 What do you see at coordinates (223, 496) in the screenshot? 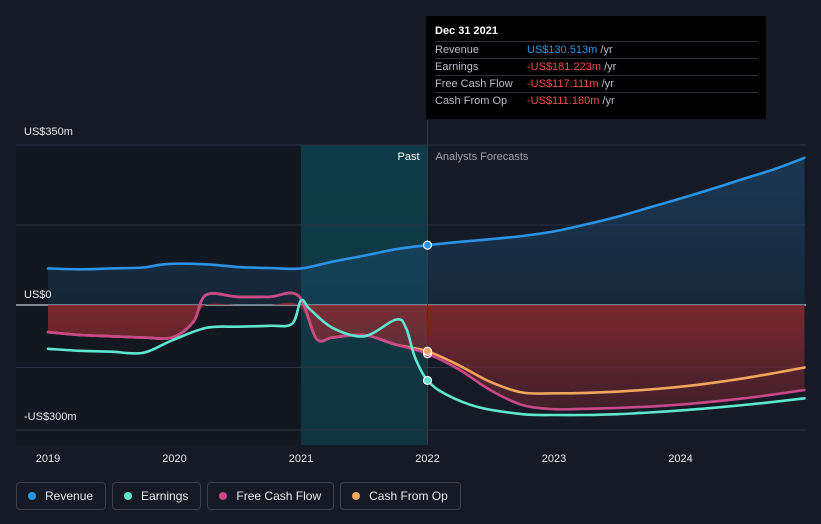
I see `free-cash-flow-dot-icon` at bounding box center [223, 496].